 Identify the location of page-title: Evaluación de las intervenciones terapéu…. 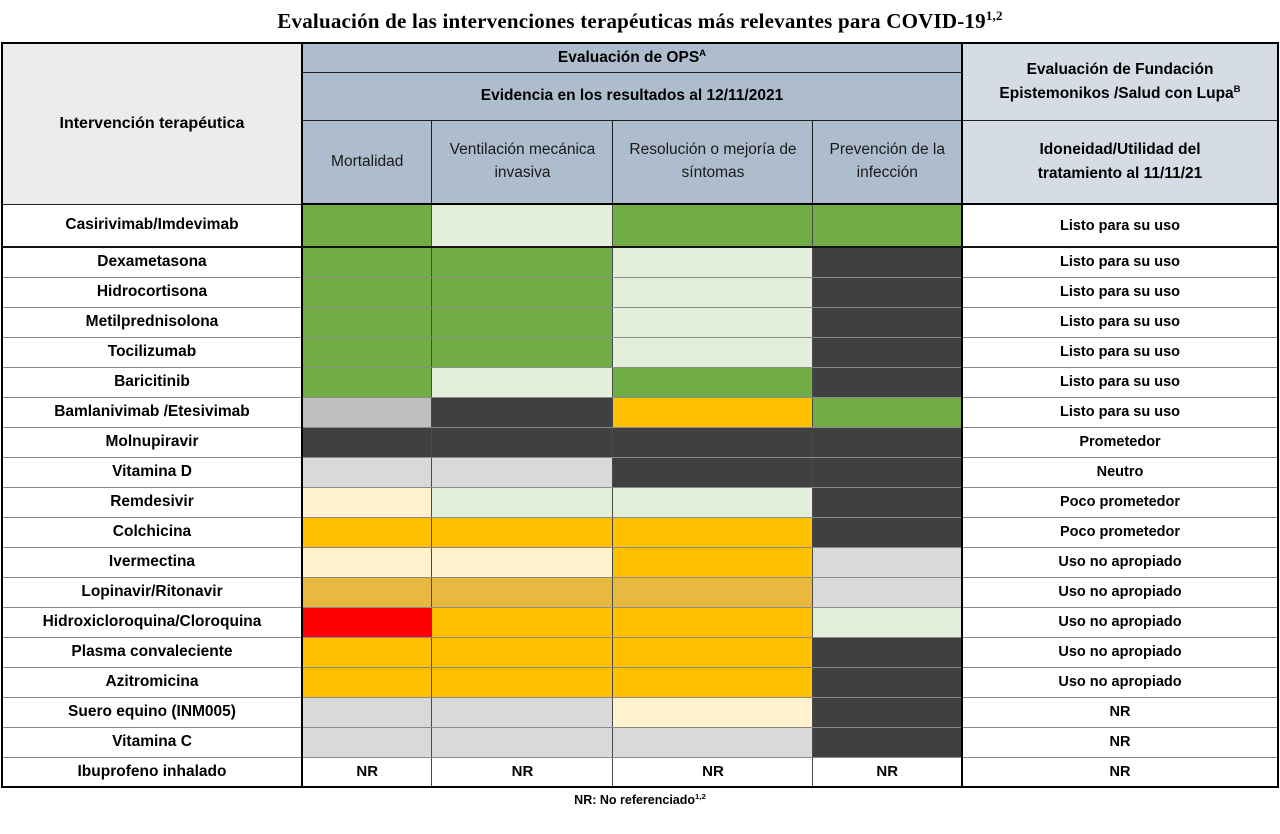
(640, 17).